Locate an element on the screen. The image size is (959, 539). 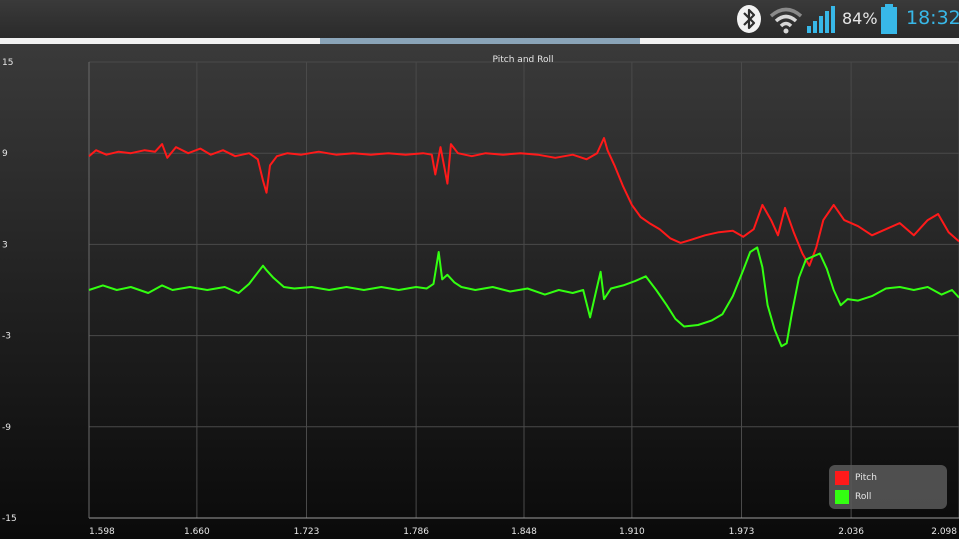
status-bar: 84% 18:32 is located at coordinates (479, 19).